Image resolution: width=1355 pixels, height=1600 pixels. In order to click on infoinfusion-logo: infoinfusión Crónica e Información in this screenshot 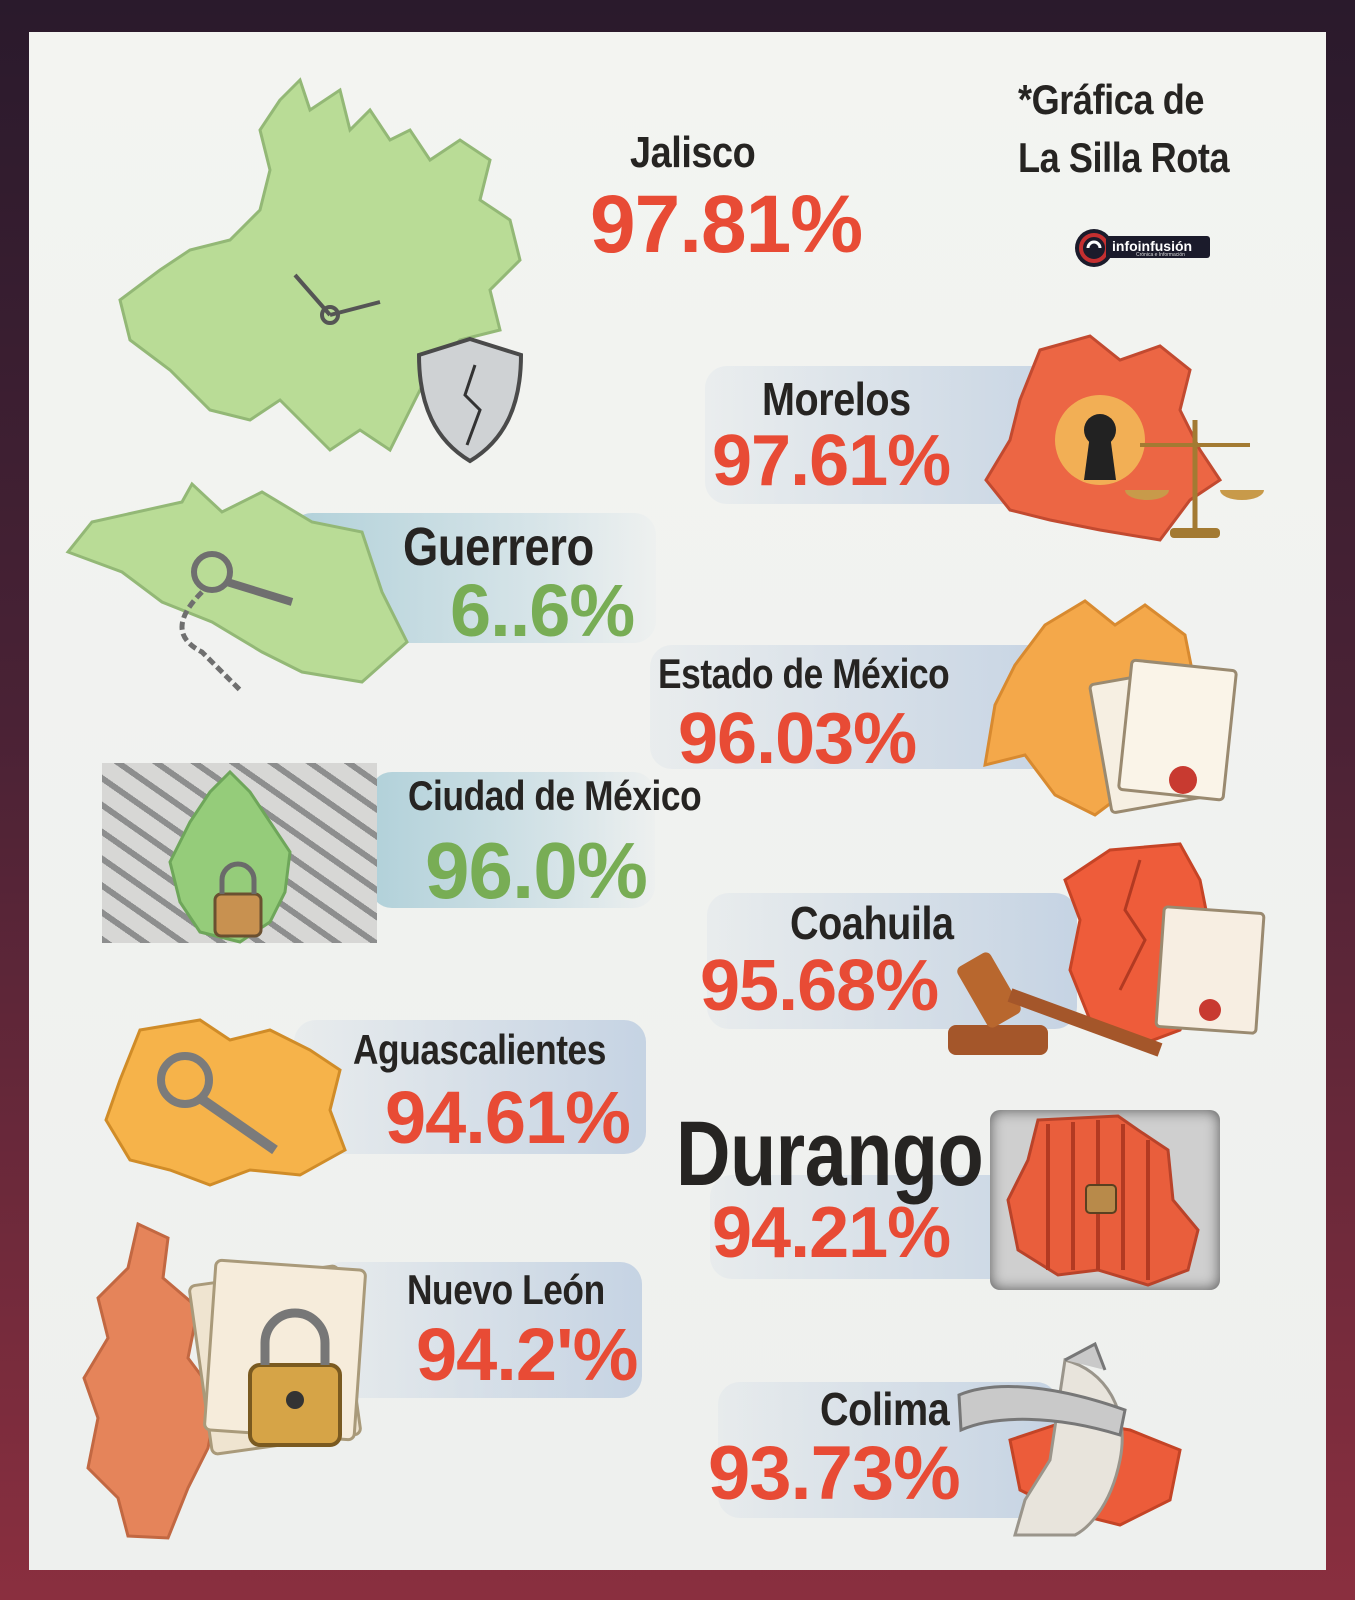, I will do `click(1142, 248)`.